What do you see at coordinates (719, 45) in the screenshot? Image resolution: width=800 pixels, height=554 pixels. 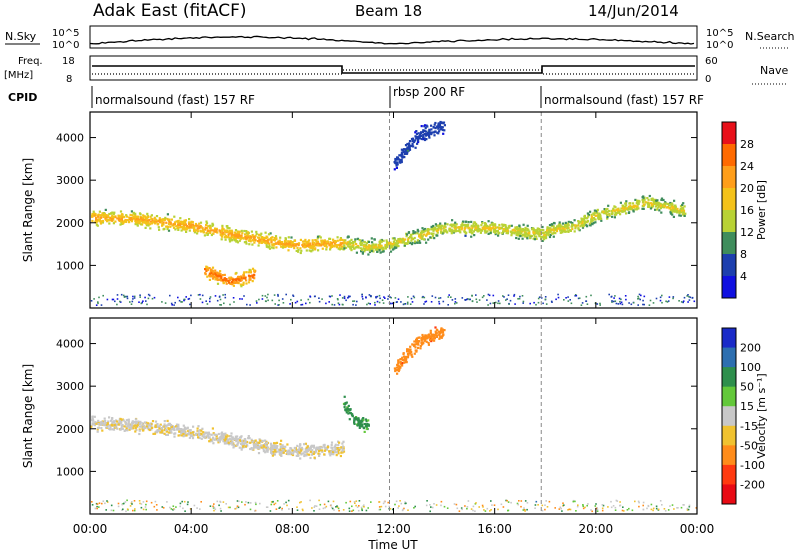 I see `sky-tick-bottom-right: 10^0` at bounding box center [719, 45].